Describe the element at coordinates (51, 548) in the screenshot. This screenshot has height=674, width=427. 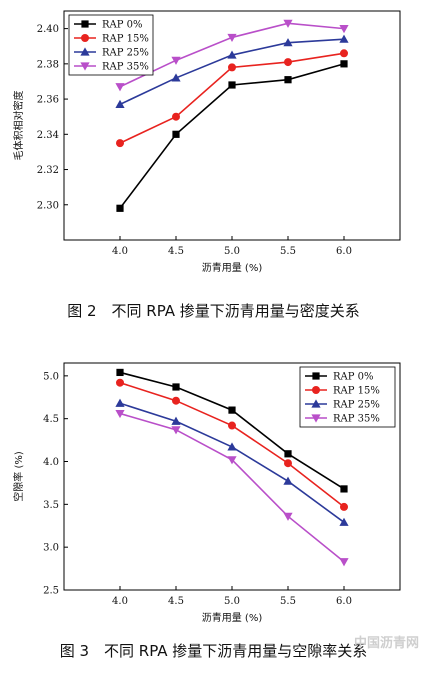
I see `y-tick-label: 3.0` at that location.